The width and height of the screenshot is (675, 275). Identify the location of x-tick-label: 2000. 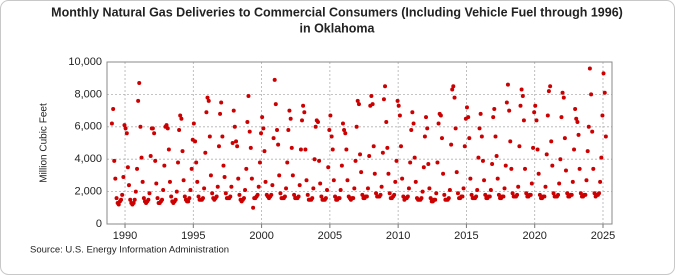
(261, 236).